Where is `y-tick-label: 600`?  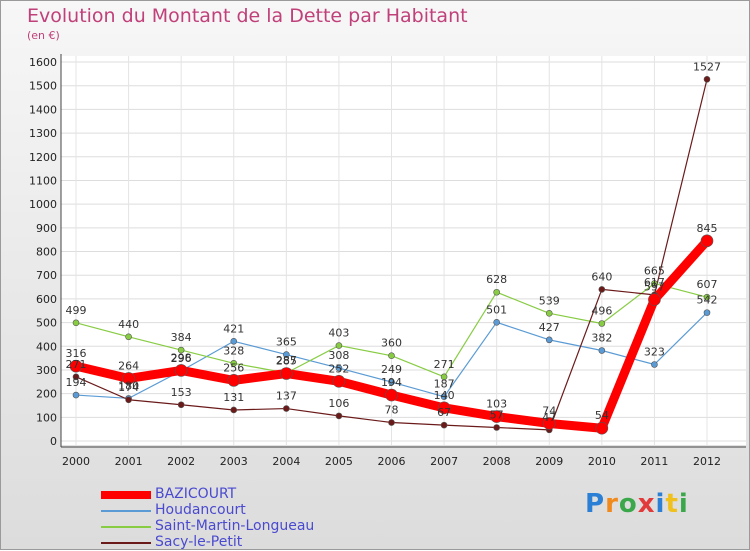
y-tick-label: 600 is located at coordinates (46, 299).